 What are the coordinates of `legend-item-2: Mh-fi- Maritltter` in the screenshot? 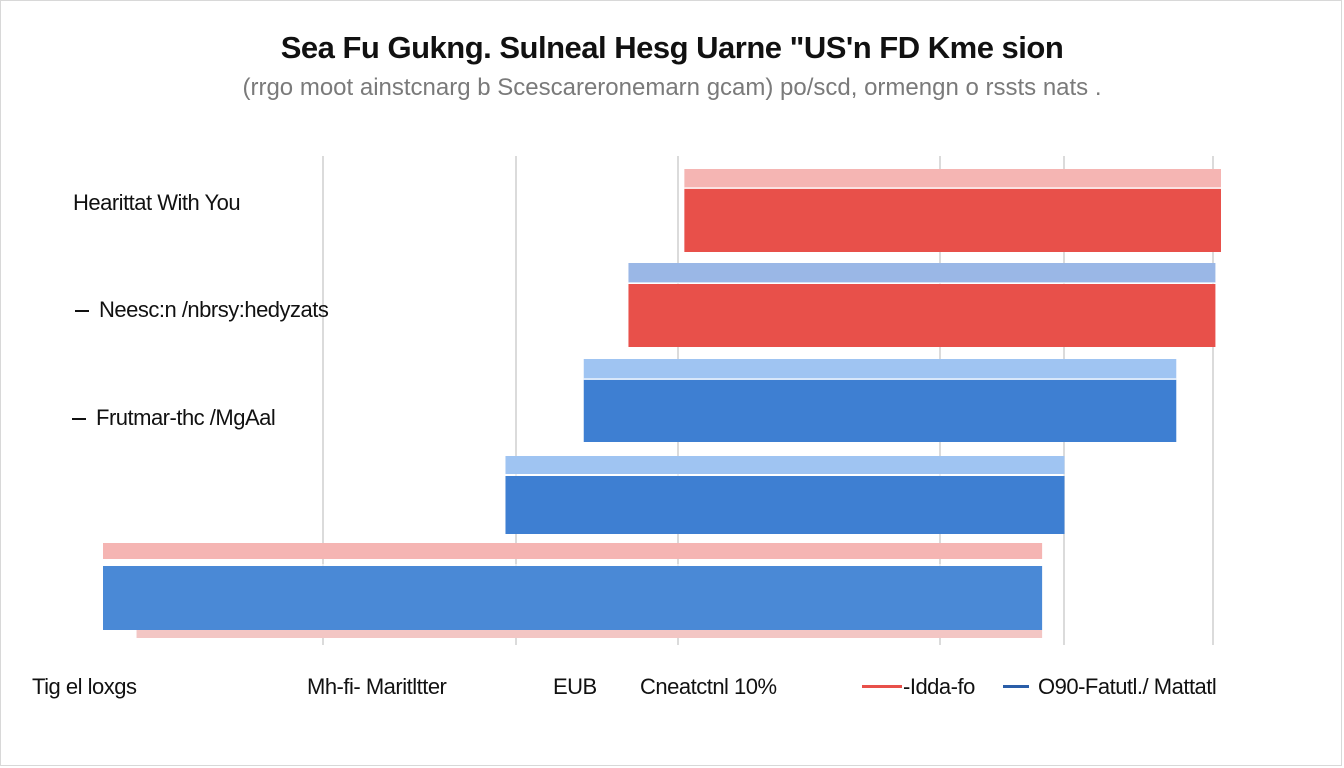 It's located at (377, 686).